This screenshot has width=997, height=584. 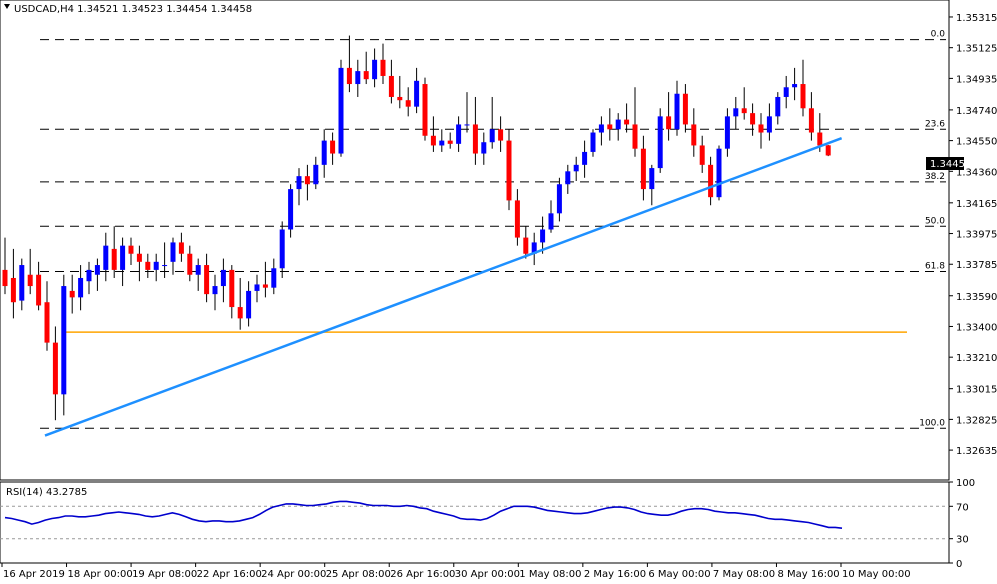 What do you see at coordinates (550, 574) in the screenshot?
I see `time-tick-label: 1 May 08:00` at bounding box center [550, 574].